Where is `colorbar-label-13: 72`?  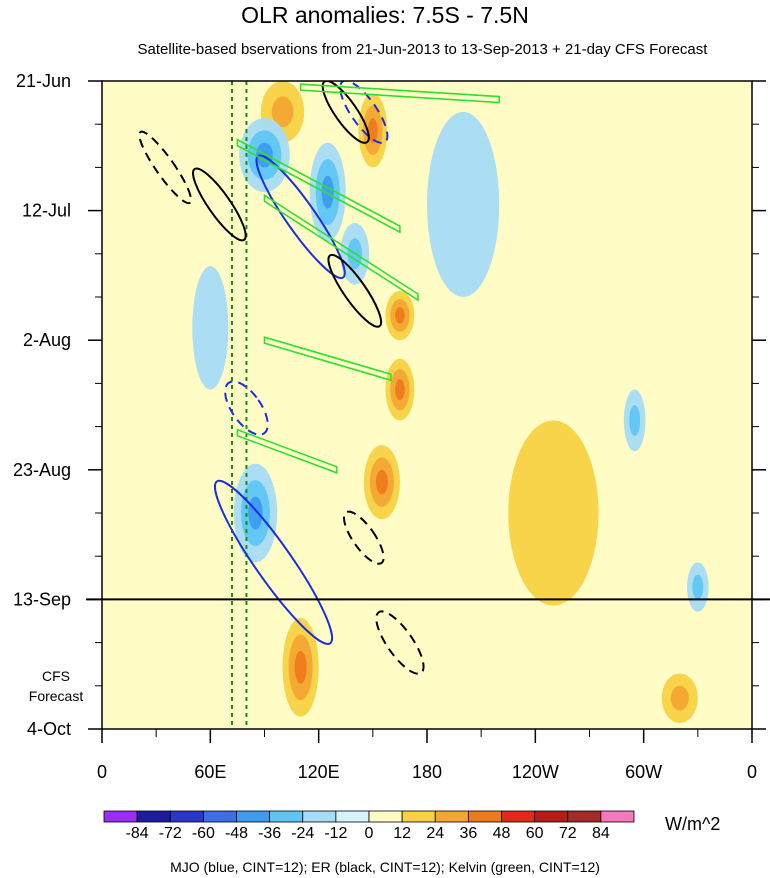 colorbar-label-13: 72 is located at coordinates (568, 833).